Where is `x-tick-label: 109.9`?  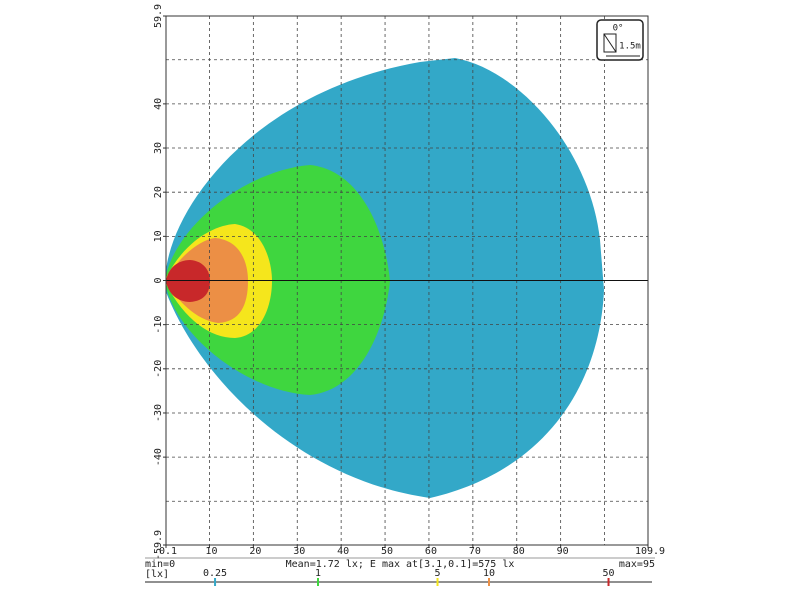
x-tick-label: 109.9 is located at coordinates (650, 551).